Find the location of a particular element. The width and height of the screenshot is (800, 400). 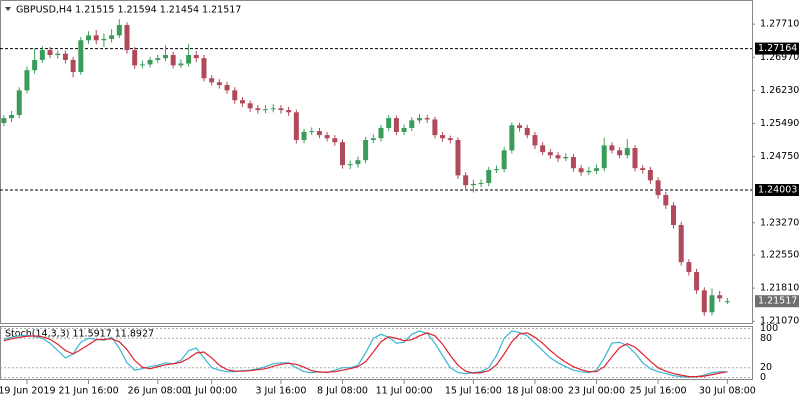

x-tick-label: 8 Jul 08:00 is located at coordinates (342, 391).